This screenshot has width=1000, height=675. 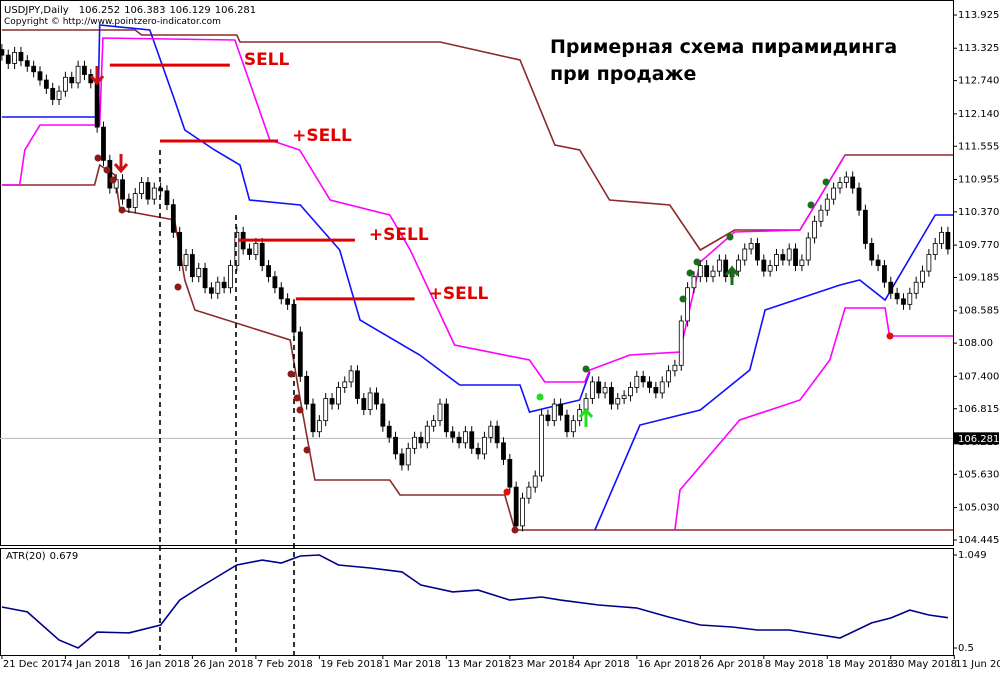 What do you see at coordinates (351, 664) in the screenshot?
I see `x-tick-label: 19 Feb 2018` at bounding box center [351, 664].